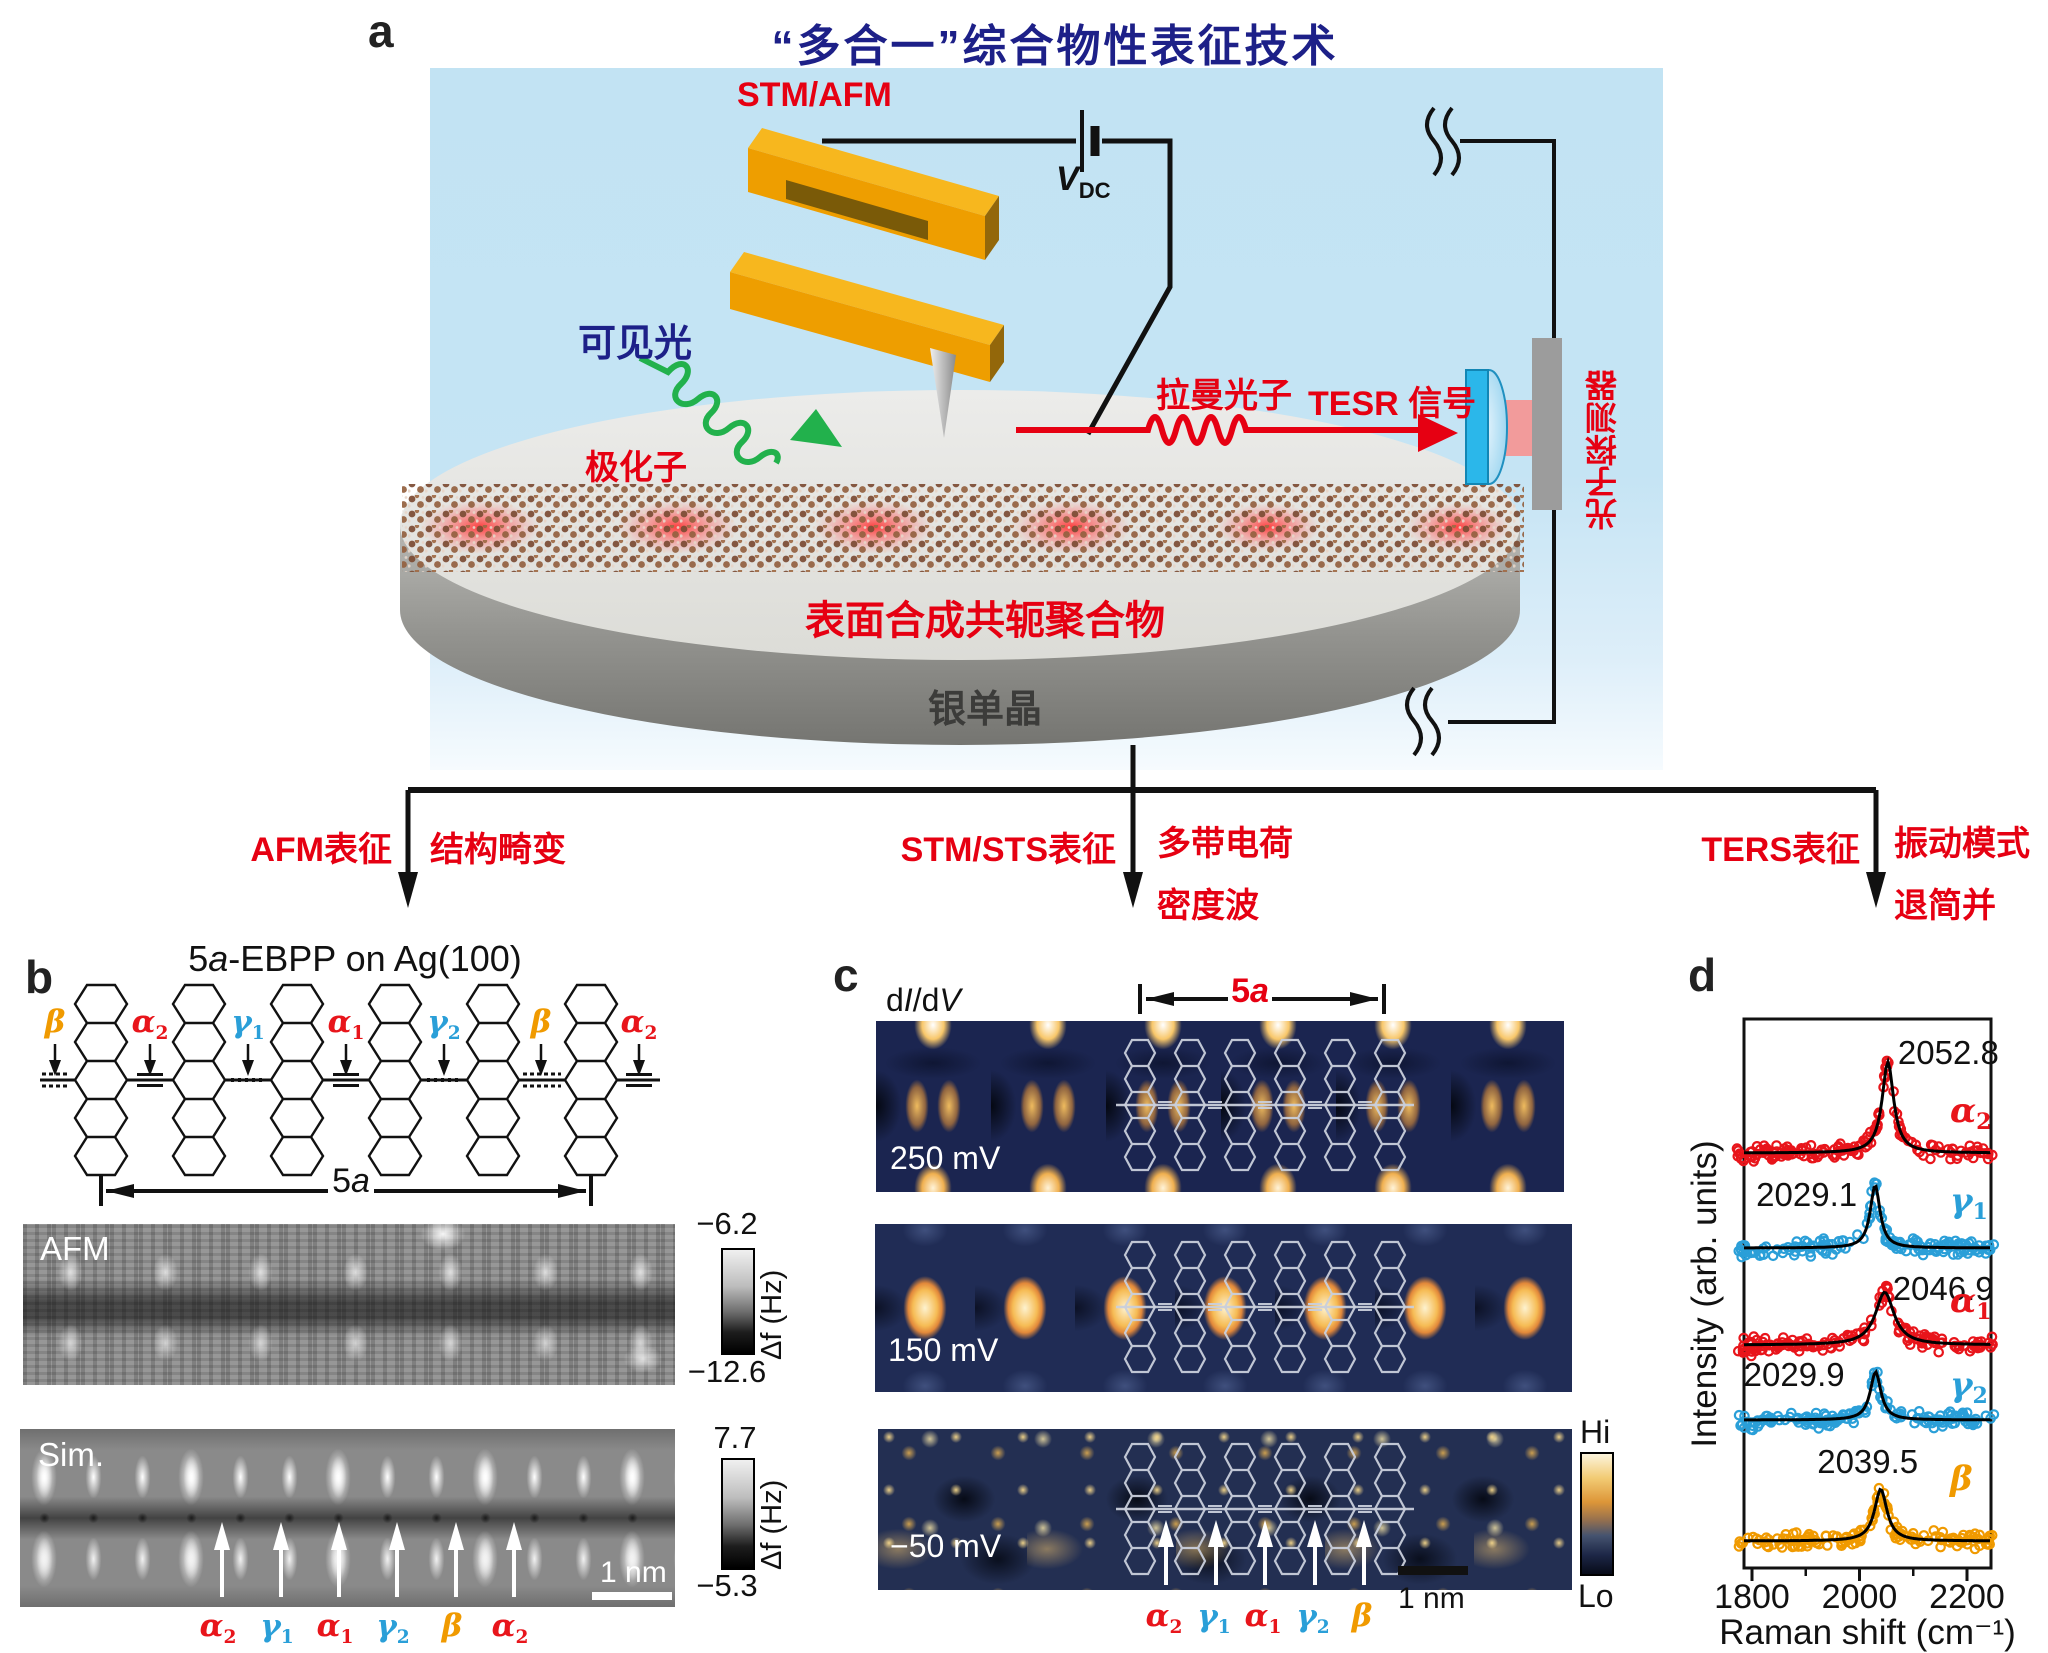 Image resolution: width=2048 pixels, height=1653 pixels. I want to click on branch-stm-method: STM/STS表征, so click(1008, 850).